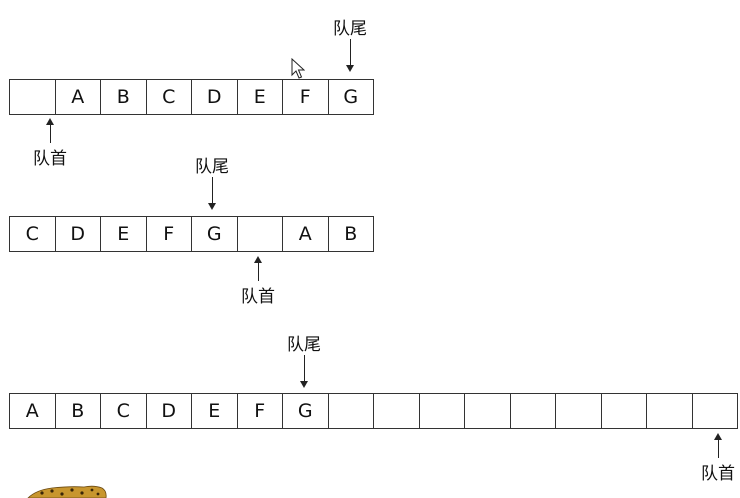 This screenshot has width=740, height=498. I want to click on queue1-tail-label: 队尾, so click(350, 29).